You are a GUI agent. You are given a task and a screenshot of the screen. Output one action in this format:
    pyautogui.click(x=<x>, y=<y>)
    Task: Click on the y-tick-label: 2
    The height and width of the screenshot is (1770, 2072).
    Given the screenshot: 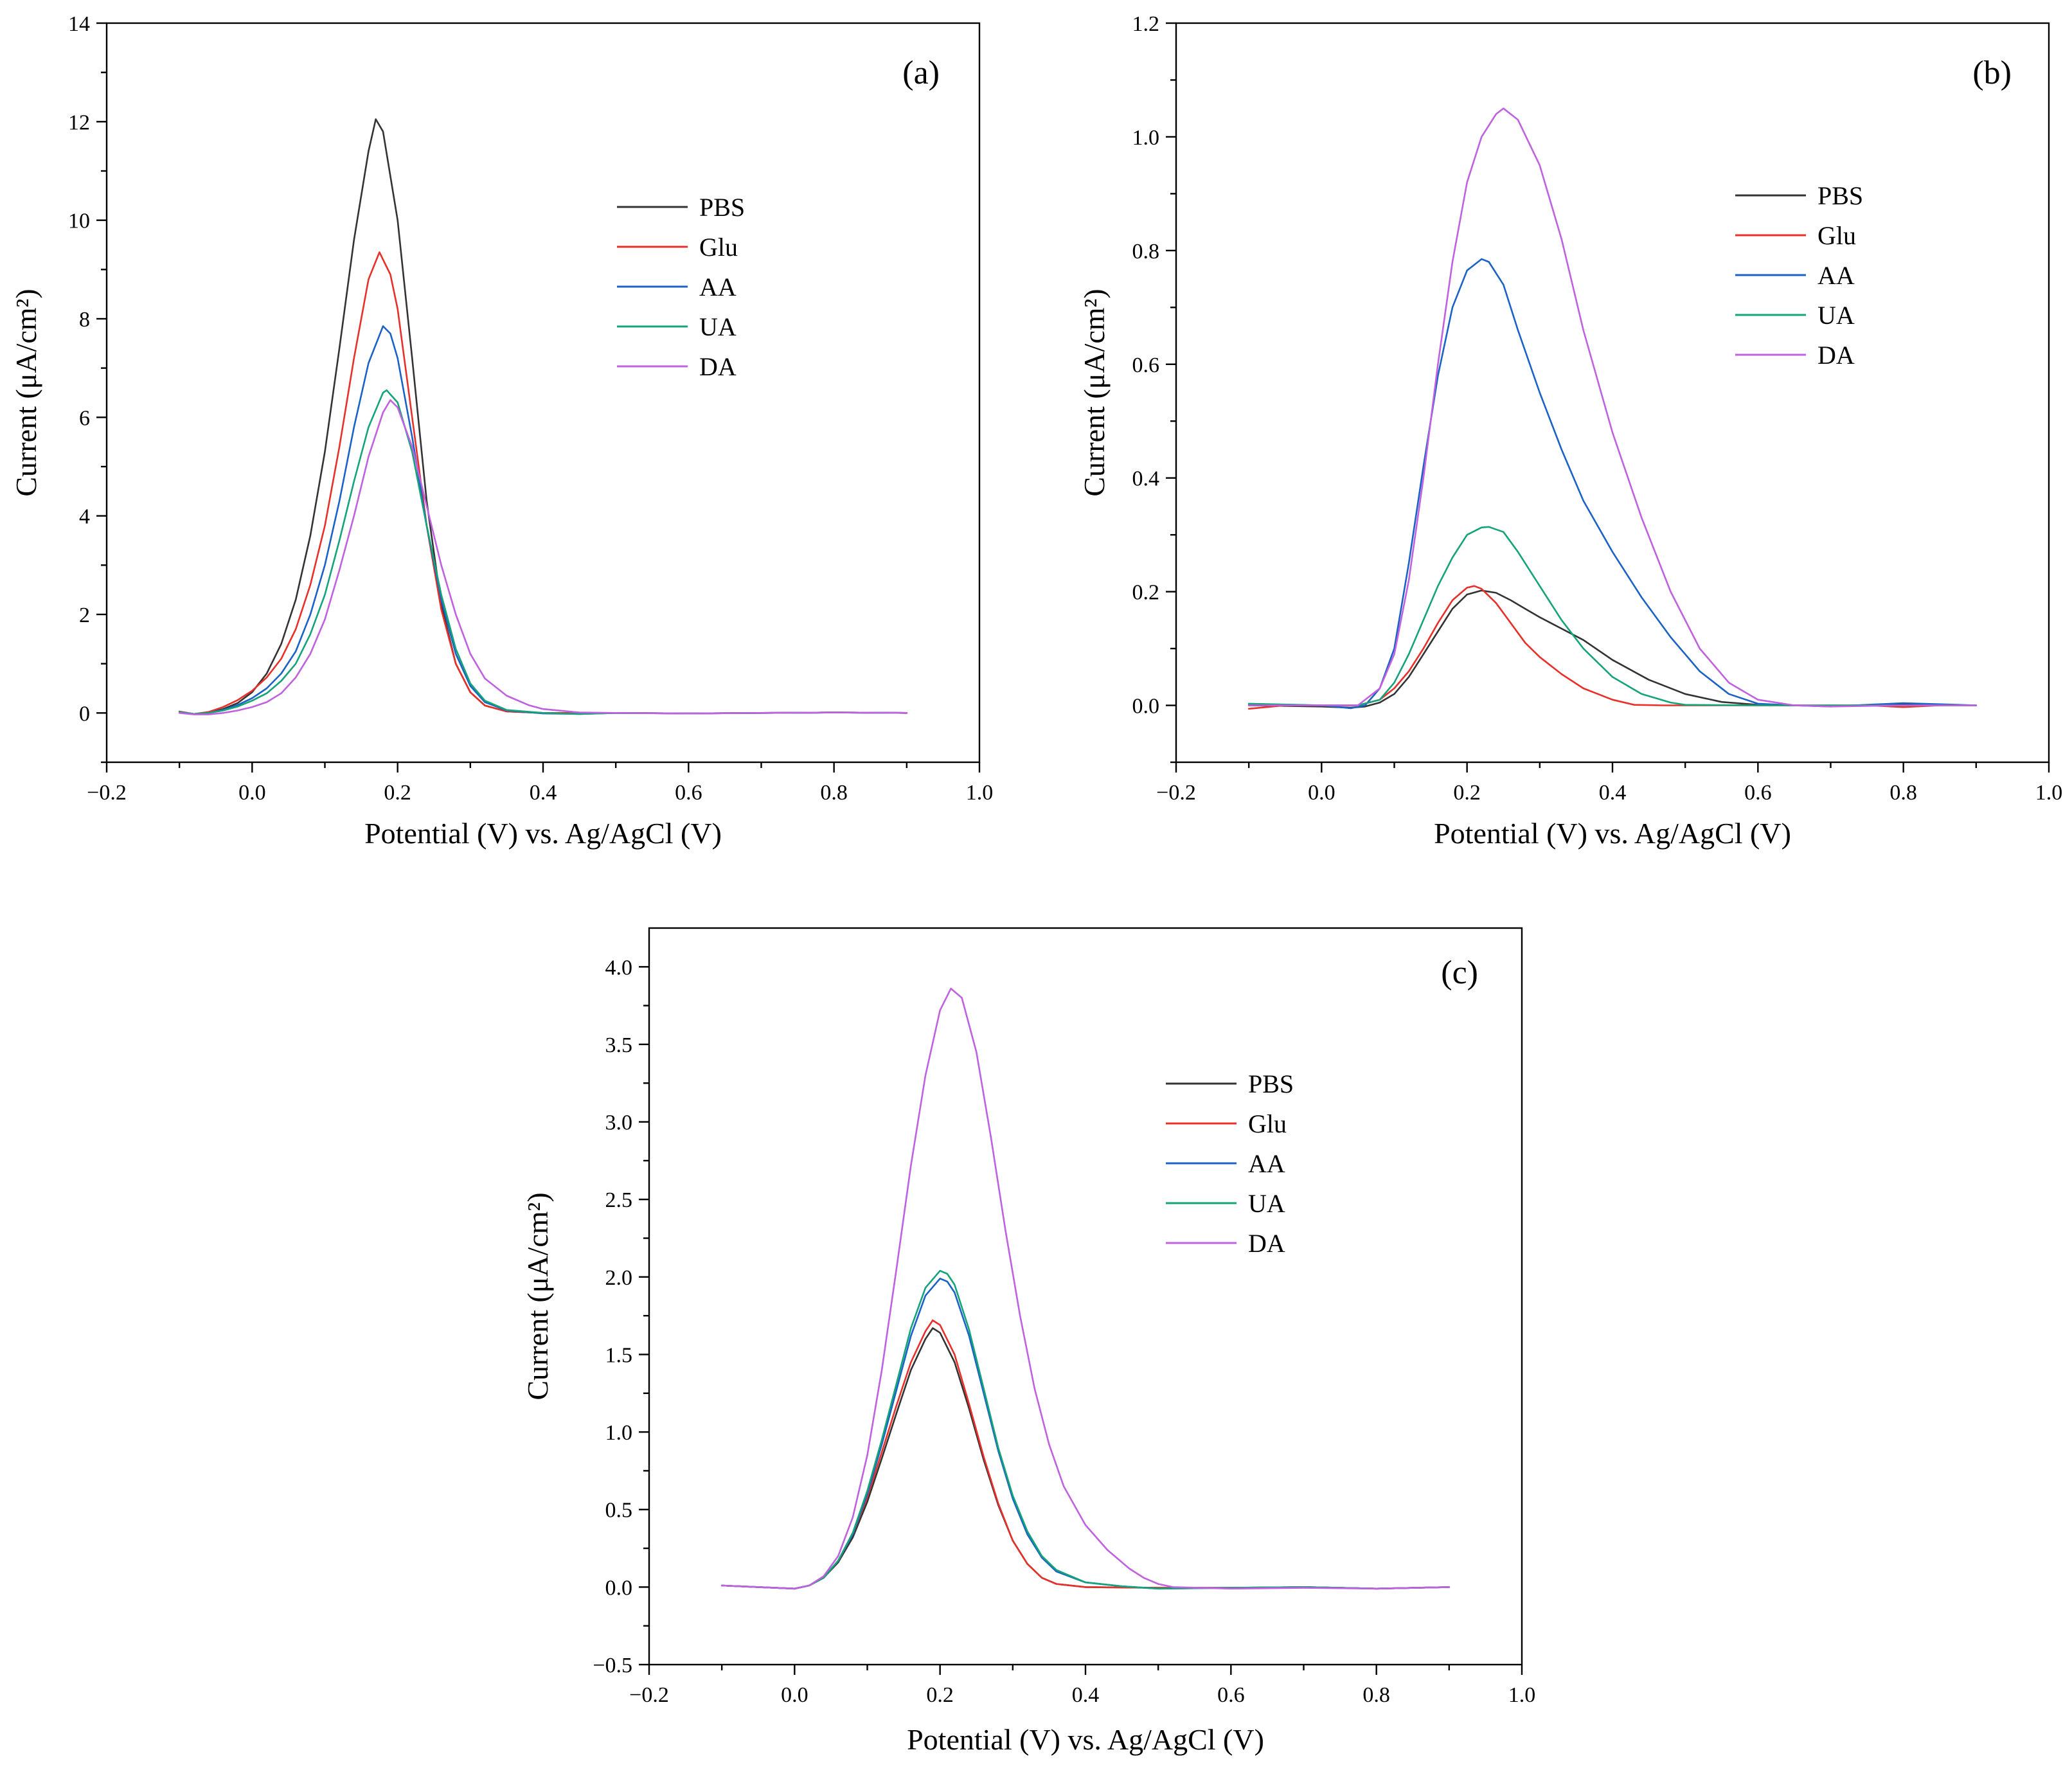 What is the action you would take?
    pyautogui.click(x=84, y=615)
    